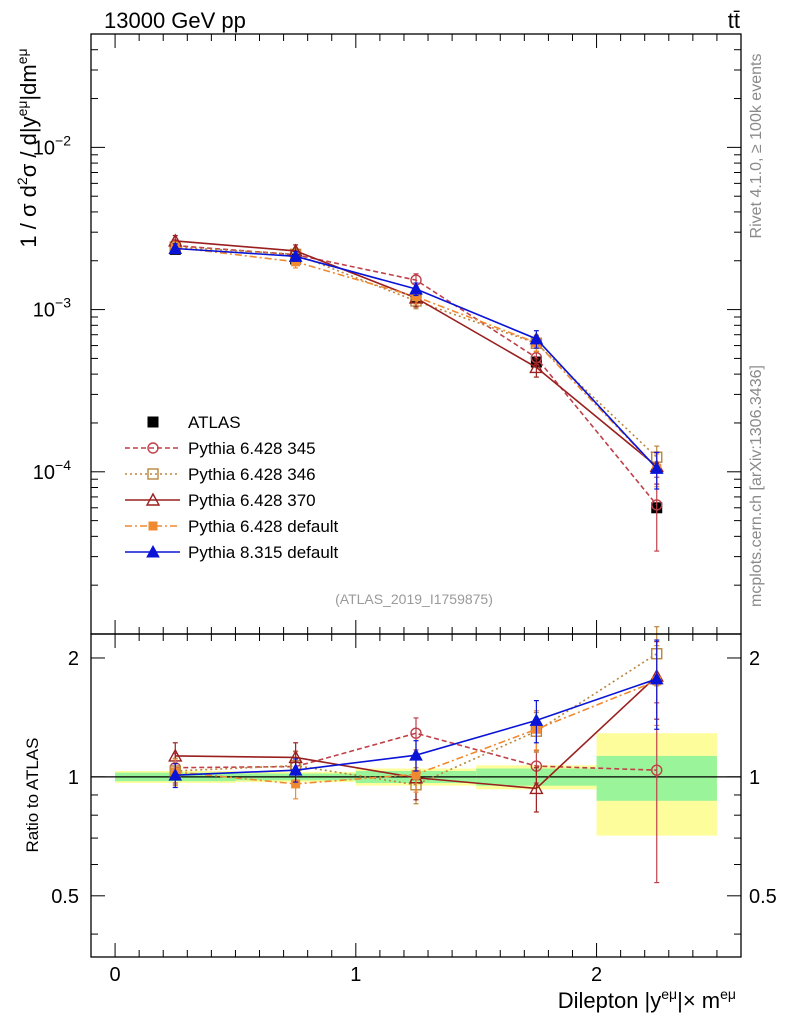 This screenshot has height=1024, width=786. I want to click on legend-entry: Pythia 6.428 370, so click(220, 500).